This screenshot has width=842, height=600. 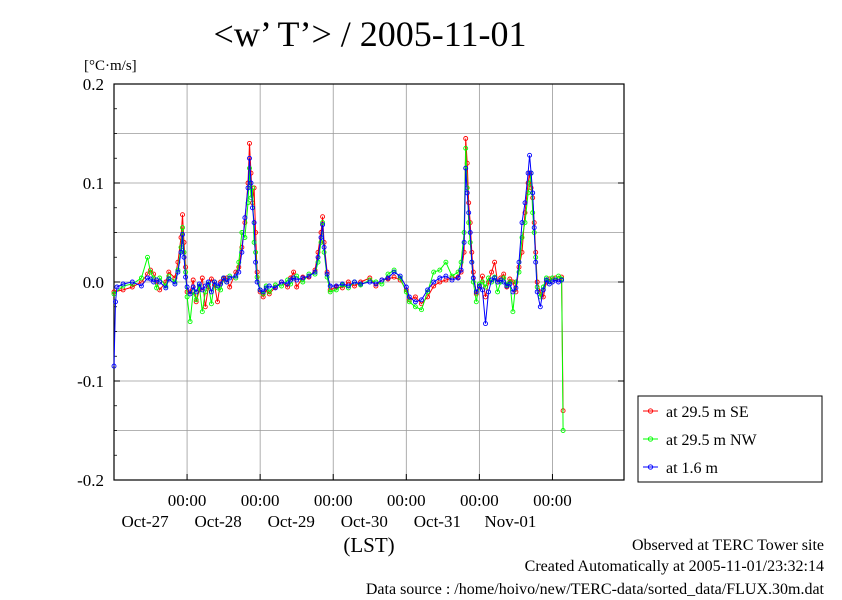 I want to click on legend-label: at 1.6 m, so click(x=692, y=468).